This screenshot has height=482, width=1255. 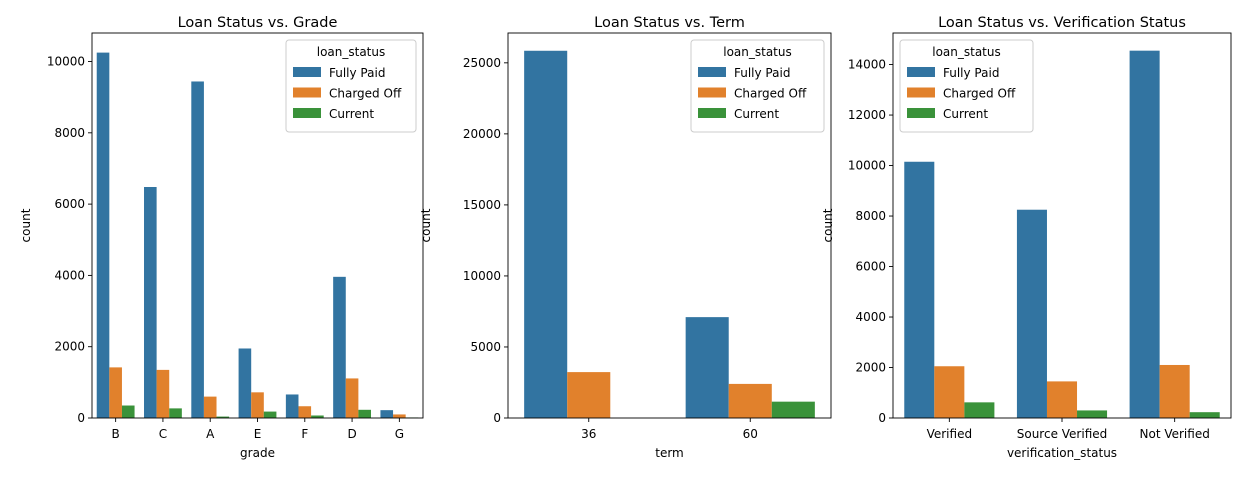 I want to click on x-tick-label: D, so click(x=351, y=434).